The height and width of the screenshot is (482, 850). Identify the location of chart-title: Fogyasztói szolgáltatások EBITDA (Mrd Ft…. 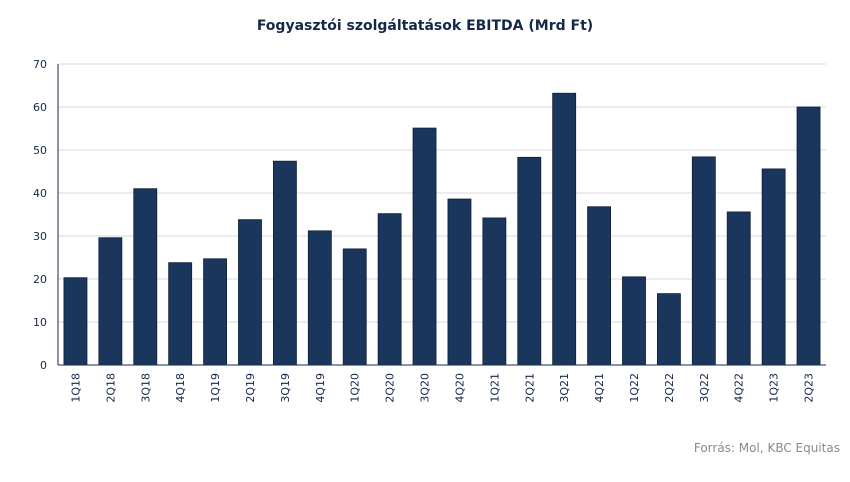
(425, 26).